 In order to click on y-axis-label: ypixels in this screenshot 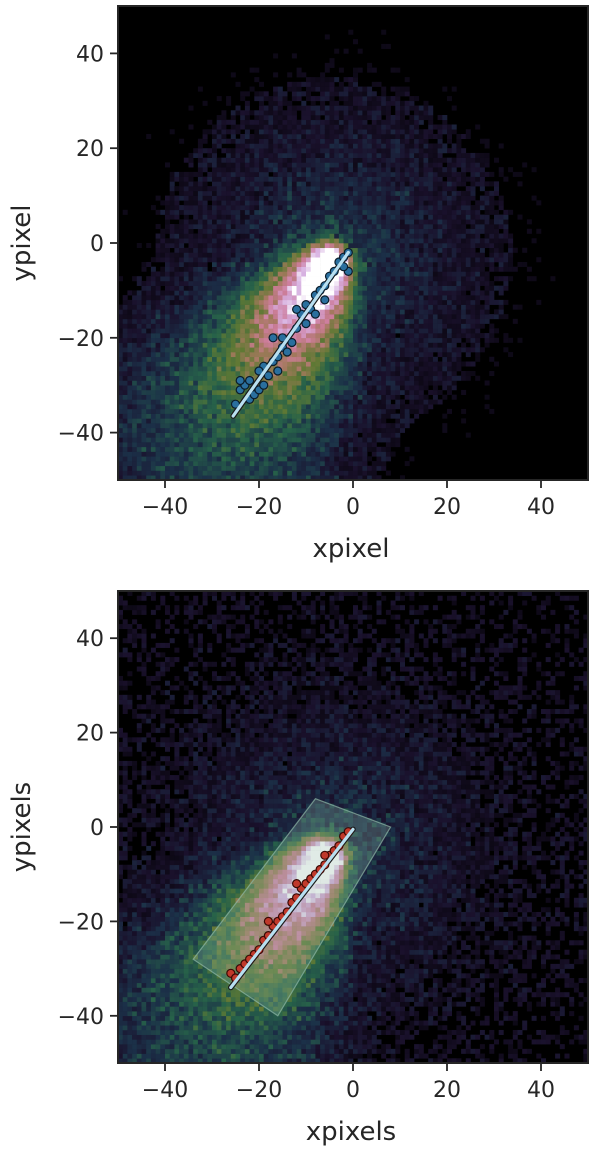, I will do `click(22, 827)`.